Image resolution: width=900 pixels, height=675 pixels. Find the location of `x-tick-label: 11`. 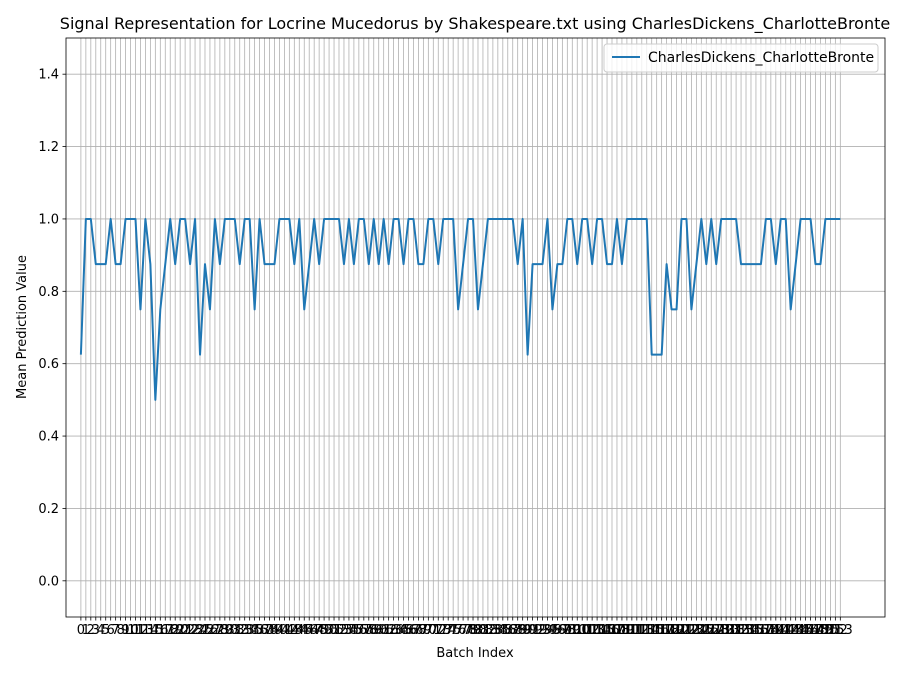

x-tick-label: 11 is located at coordinates (135, 630).